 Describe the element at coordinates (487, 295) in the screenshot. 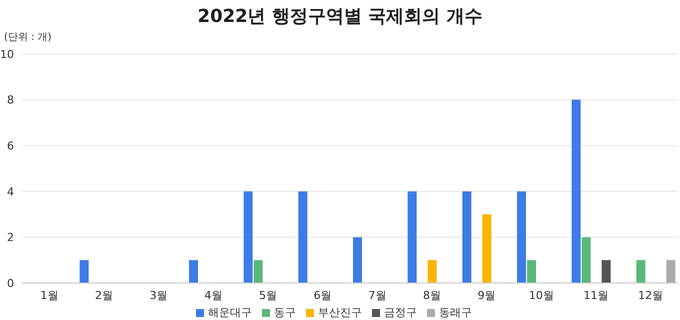

I see `x-tick-label: 9월` at that location.